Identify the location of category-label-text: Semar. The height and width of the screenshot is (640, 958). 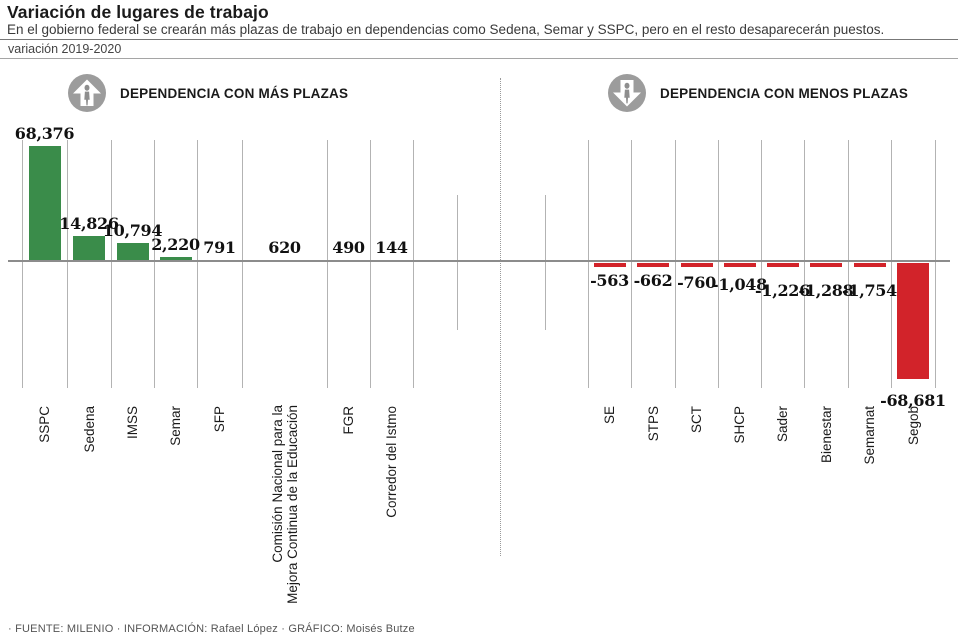
(175, 426).